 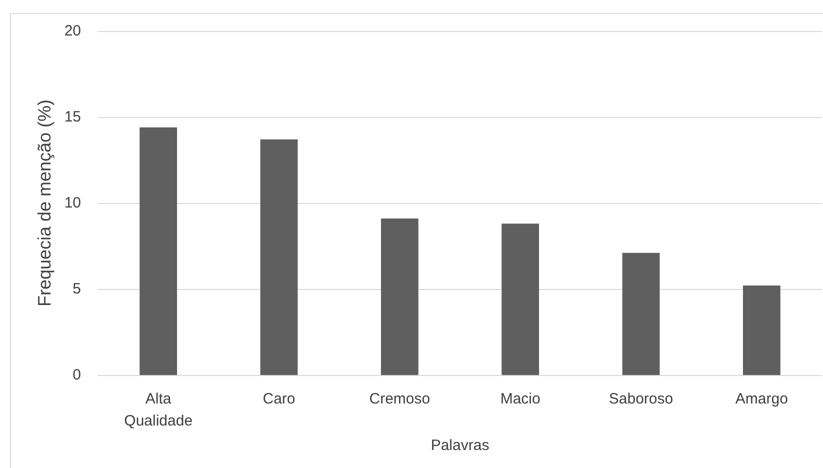 What do you see at coordinates (72, 117) in the screenshot?
I see `y-tick-label: 15` at bounding box center [72, 117].